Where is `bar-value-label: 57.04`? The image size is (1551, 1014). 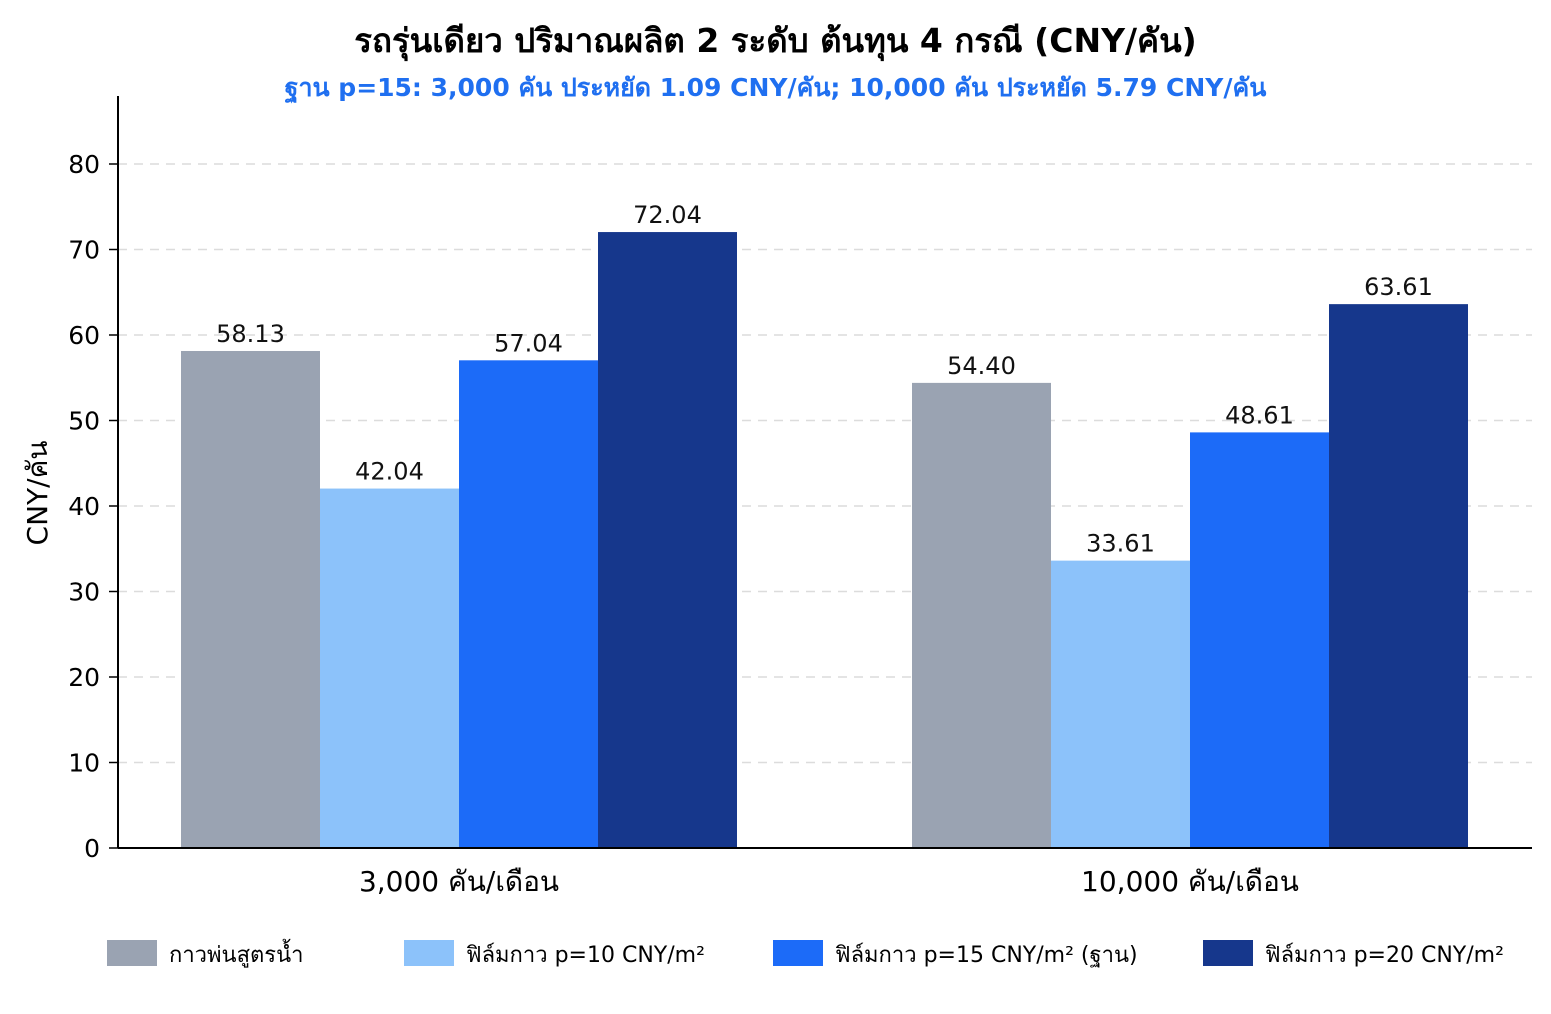
bar-value-label: 57.04 is located at coordinates (528, 343).